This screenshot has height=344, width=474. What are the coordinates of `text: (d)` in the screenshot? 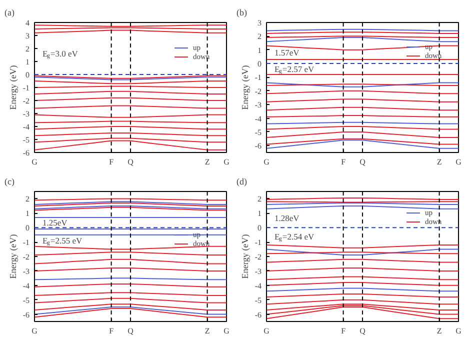 It's located at (241, 181).